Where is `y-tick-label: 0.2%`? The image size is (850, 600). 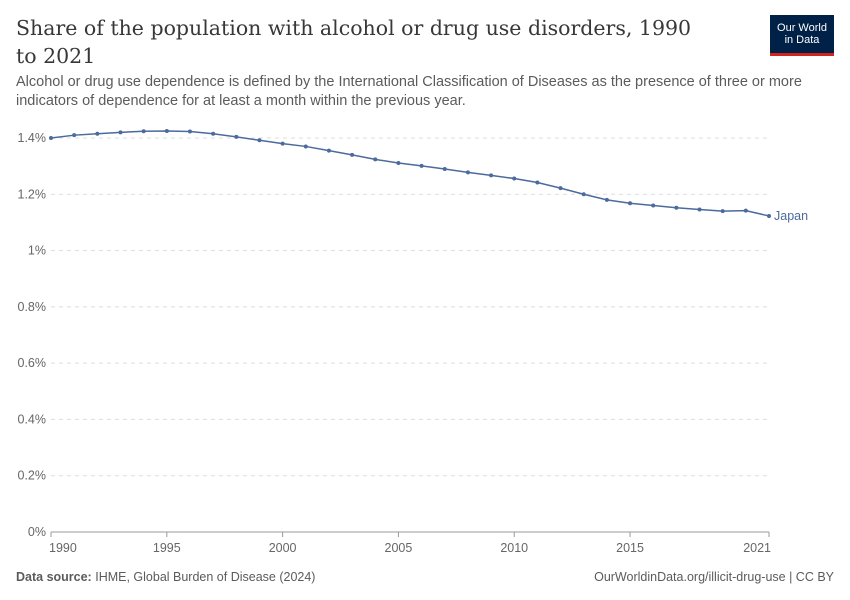 y-tick-label: 0.2% is located at coordinates (32, 476).